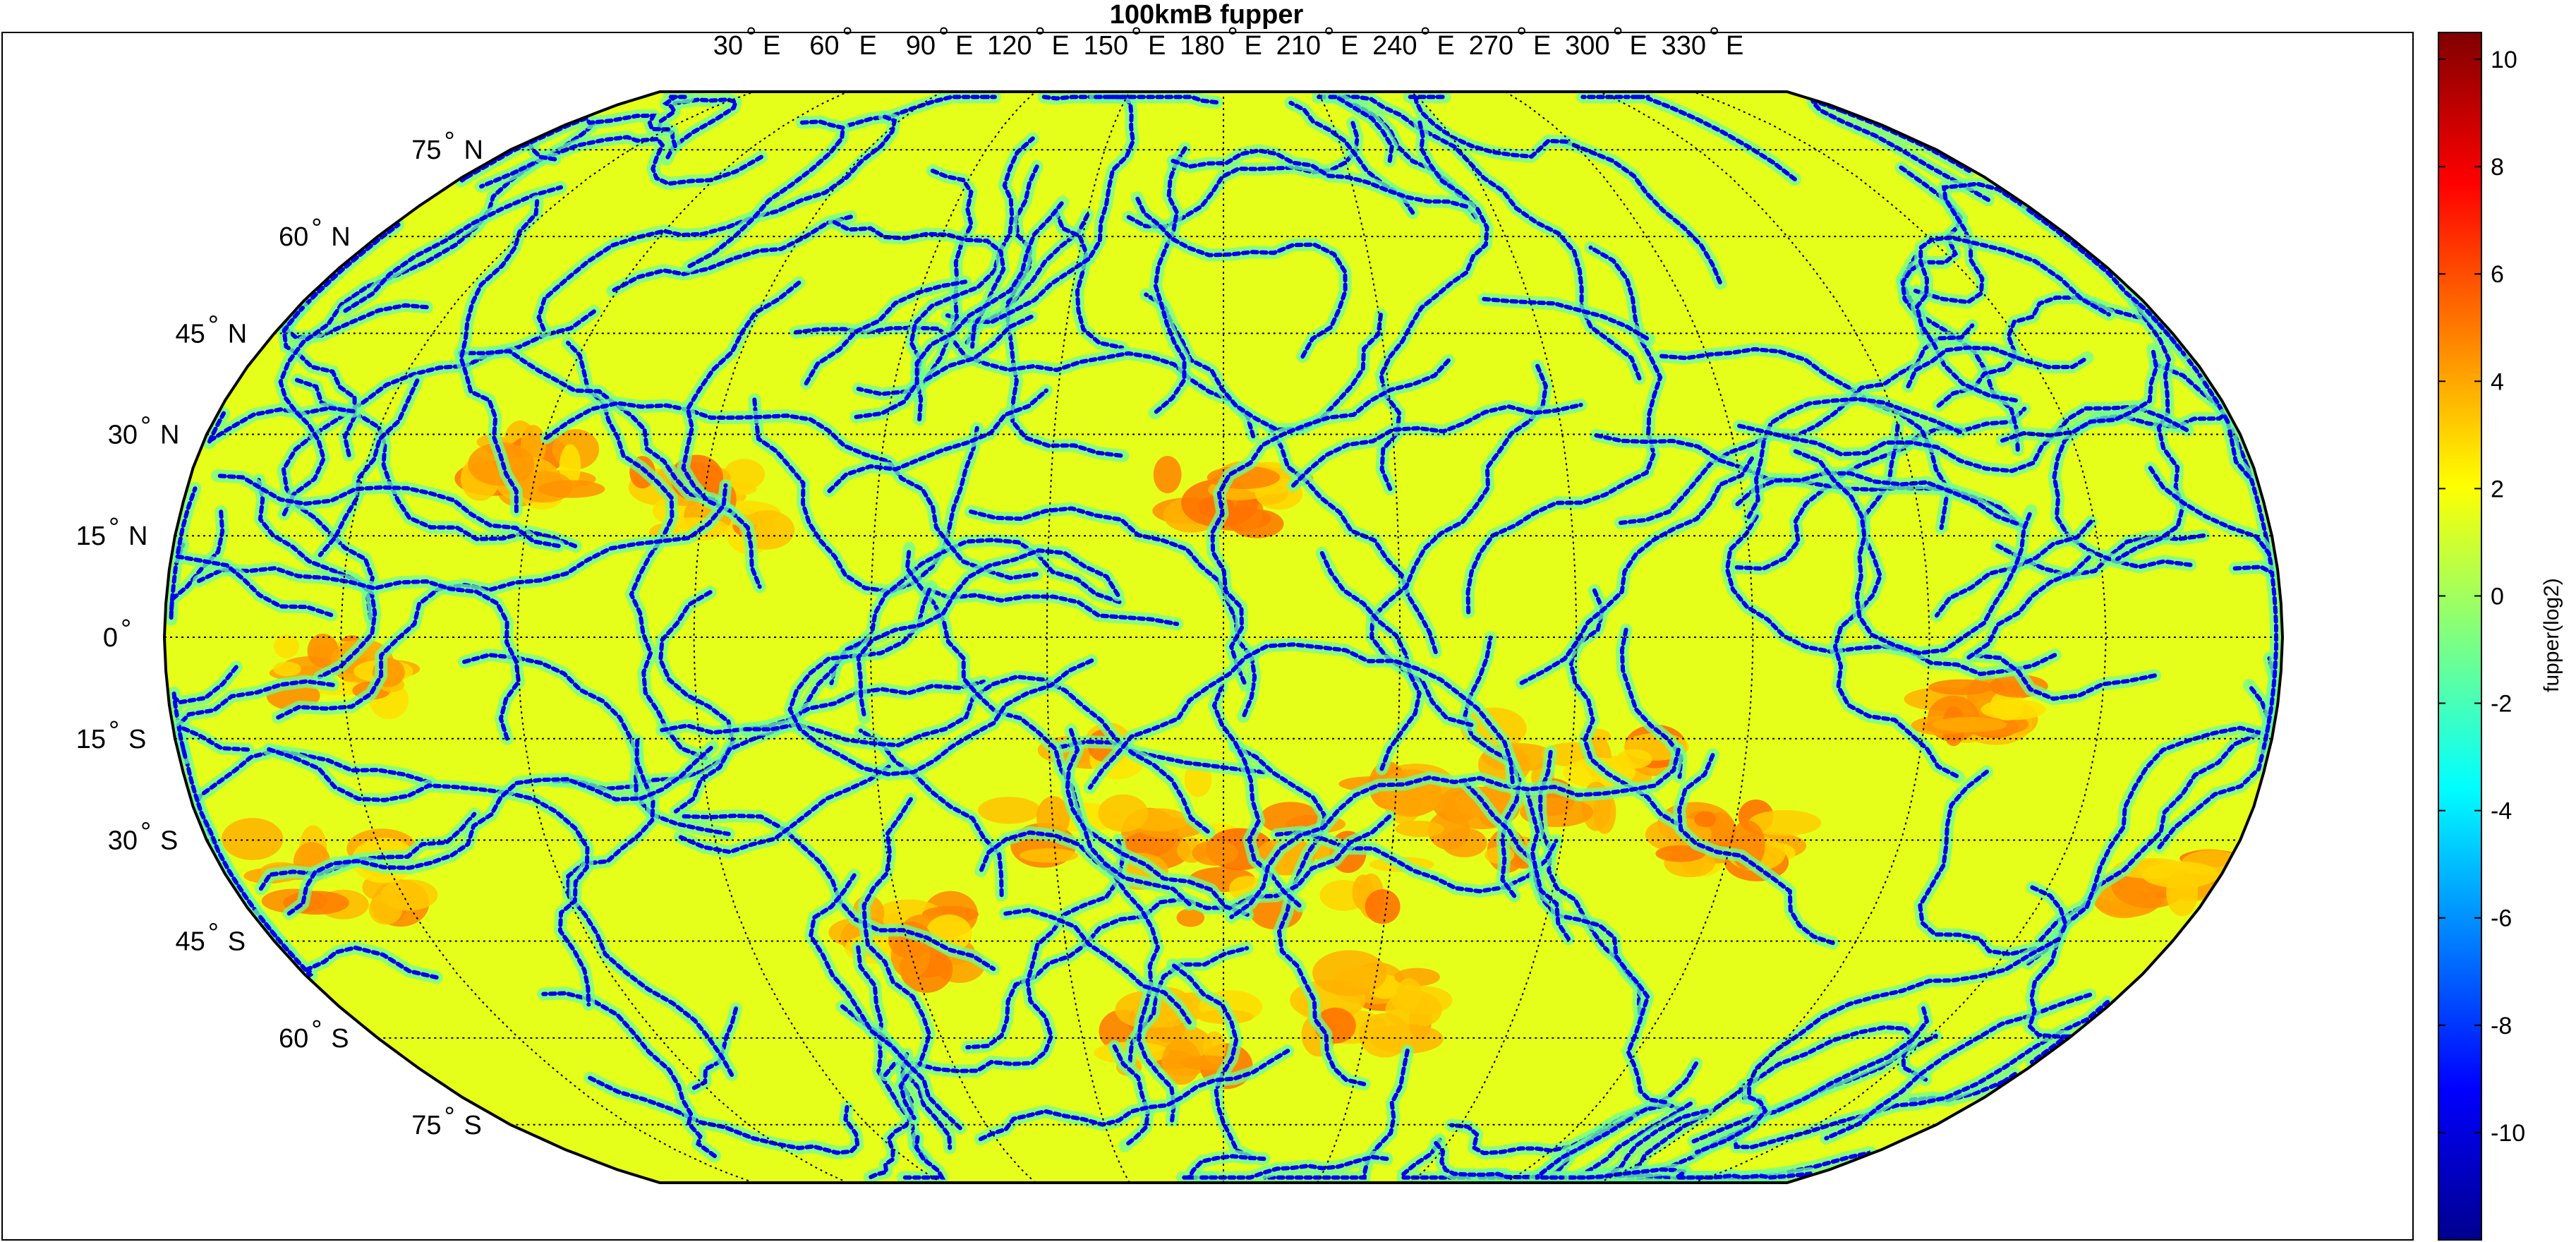 This screenshot has height=1242, width=2576. I want to click on longitude-tick-label: 300, so click(1587, 46).